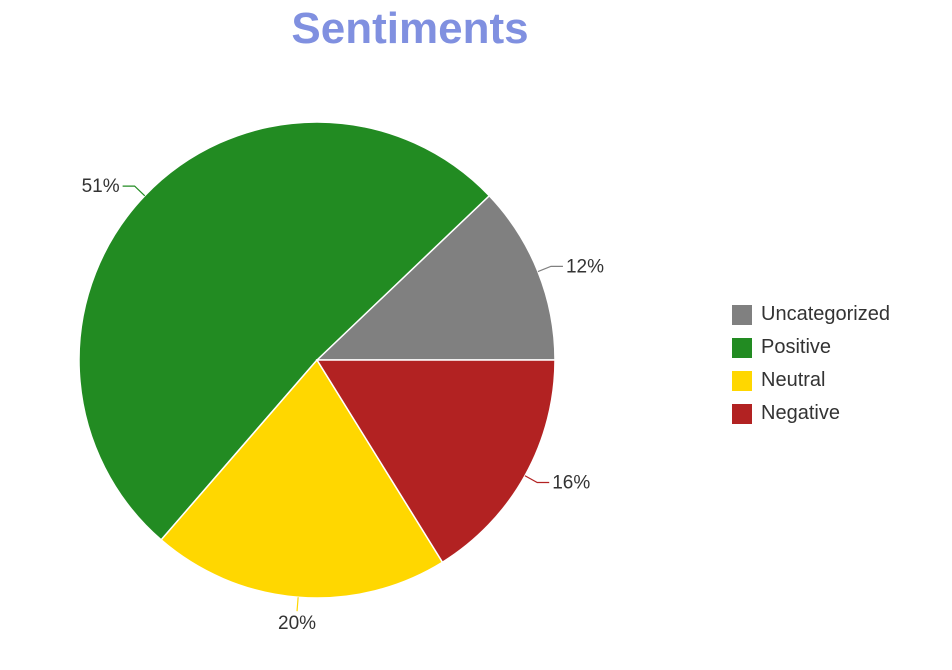 The height and width of the screenshot is (670, 952). What do you see at coordinates (742, 347) in the screenshot?
I see `legend-swatch-positive` at bounding box center [742, 347].